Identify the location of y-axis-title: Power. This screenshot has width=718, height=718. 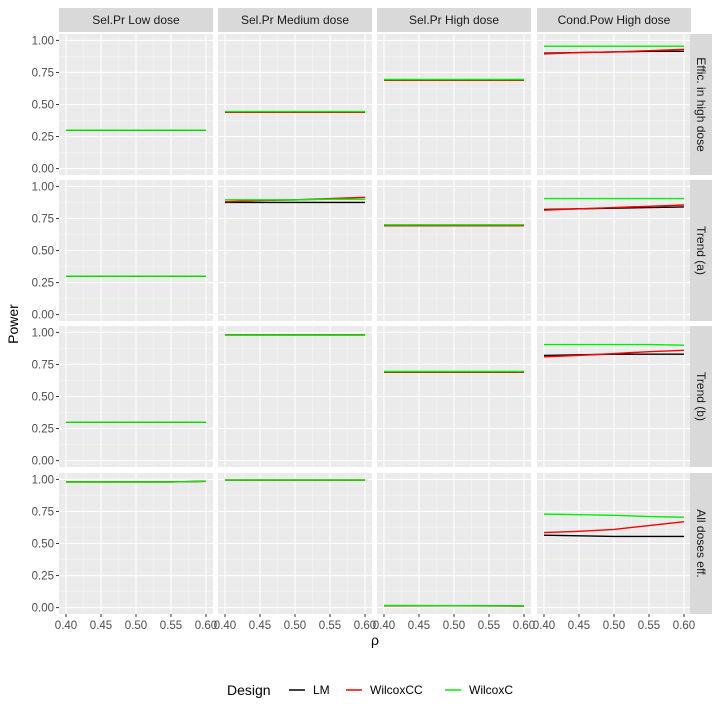
(13, 324).